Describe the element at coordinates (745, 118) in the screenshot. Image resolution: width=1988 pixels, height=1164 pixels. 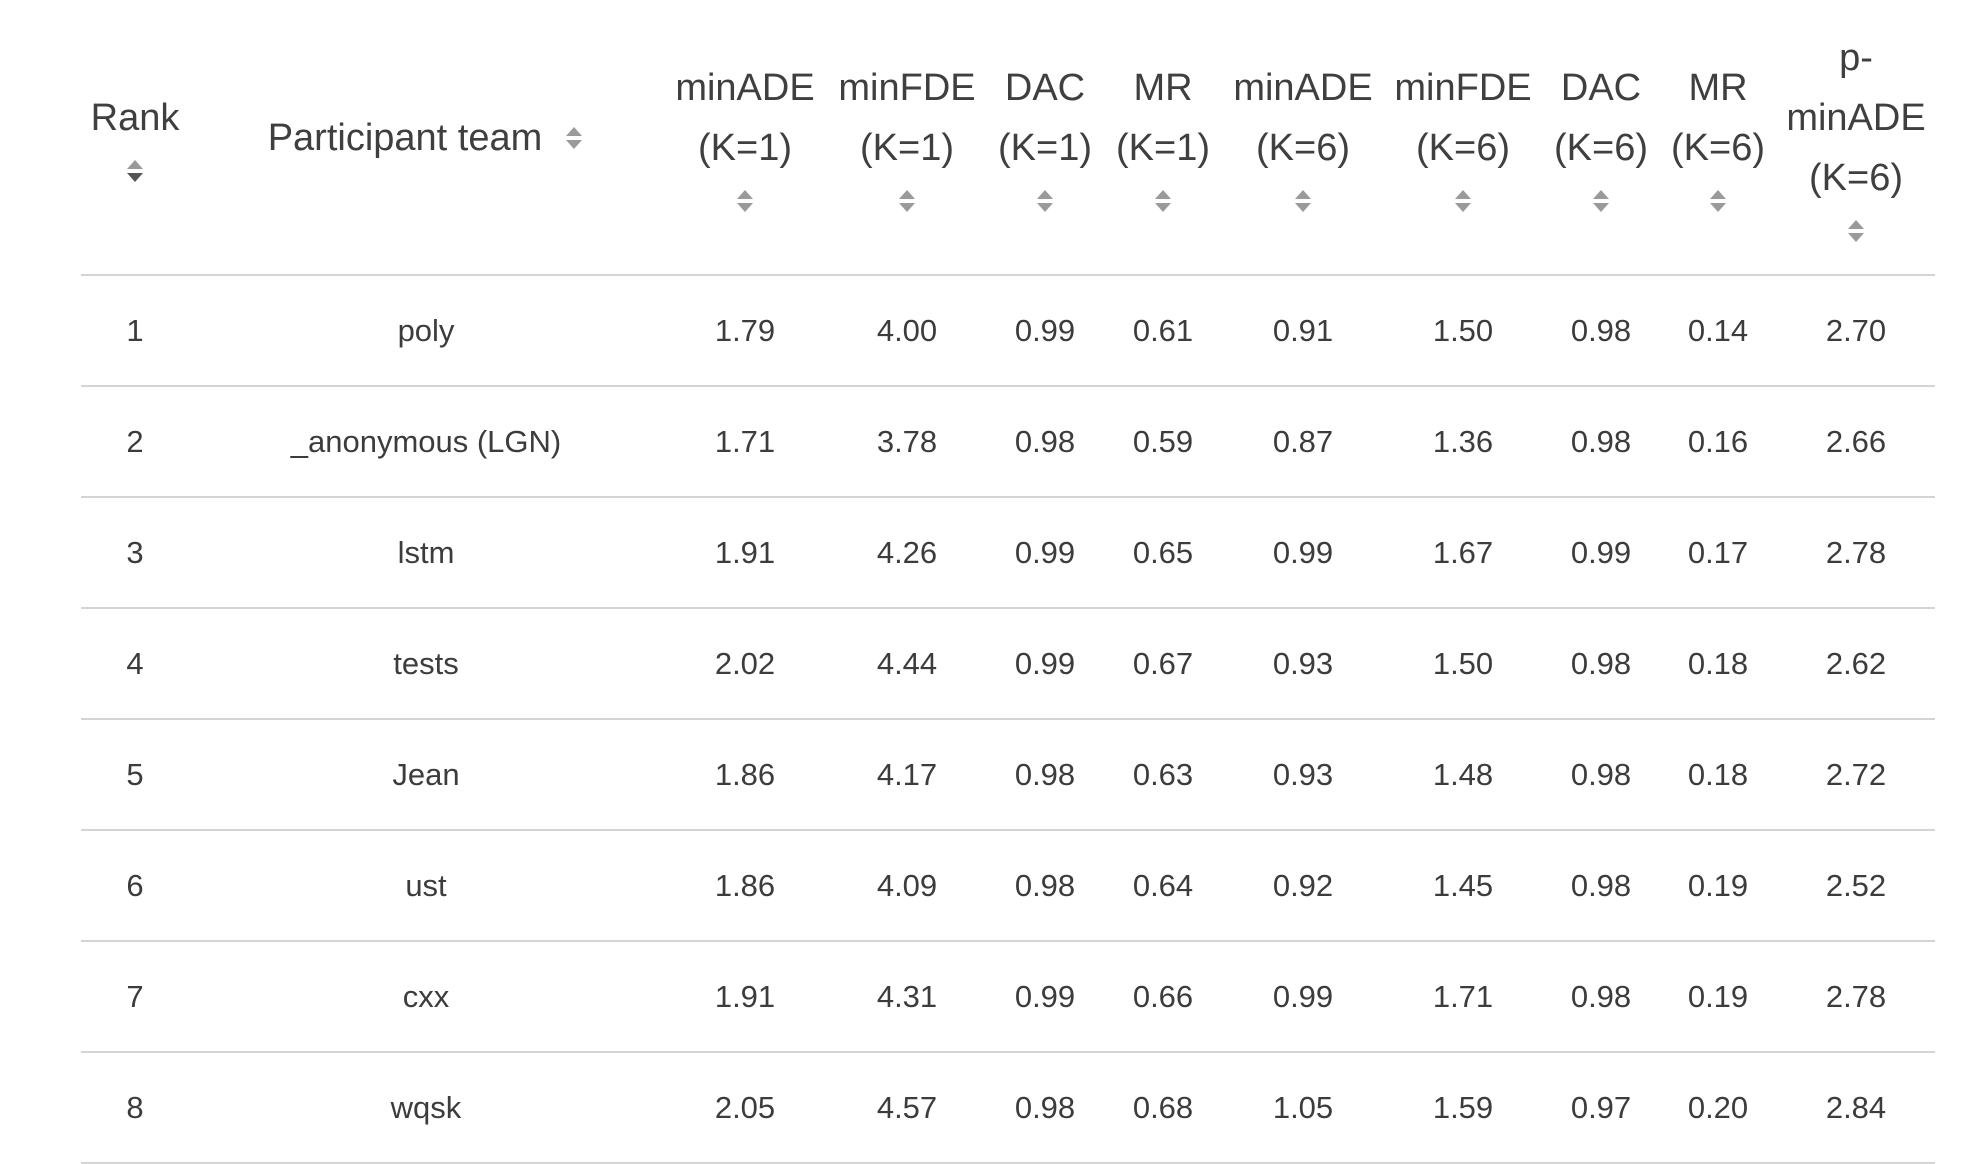
I see `column-header-label: minADE (K=1)` at that location.